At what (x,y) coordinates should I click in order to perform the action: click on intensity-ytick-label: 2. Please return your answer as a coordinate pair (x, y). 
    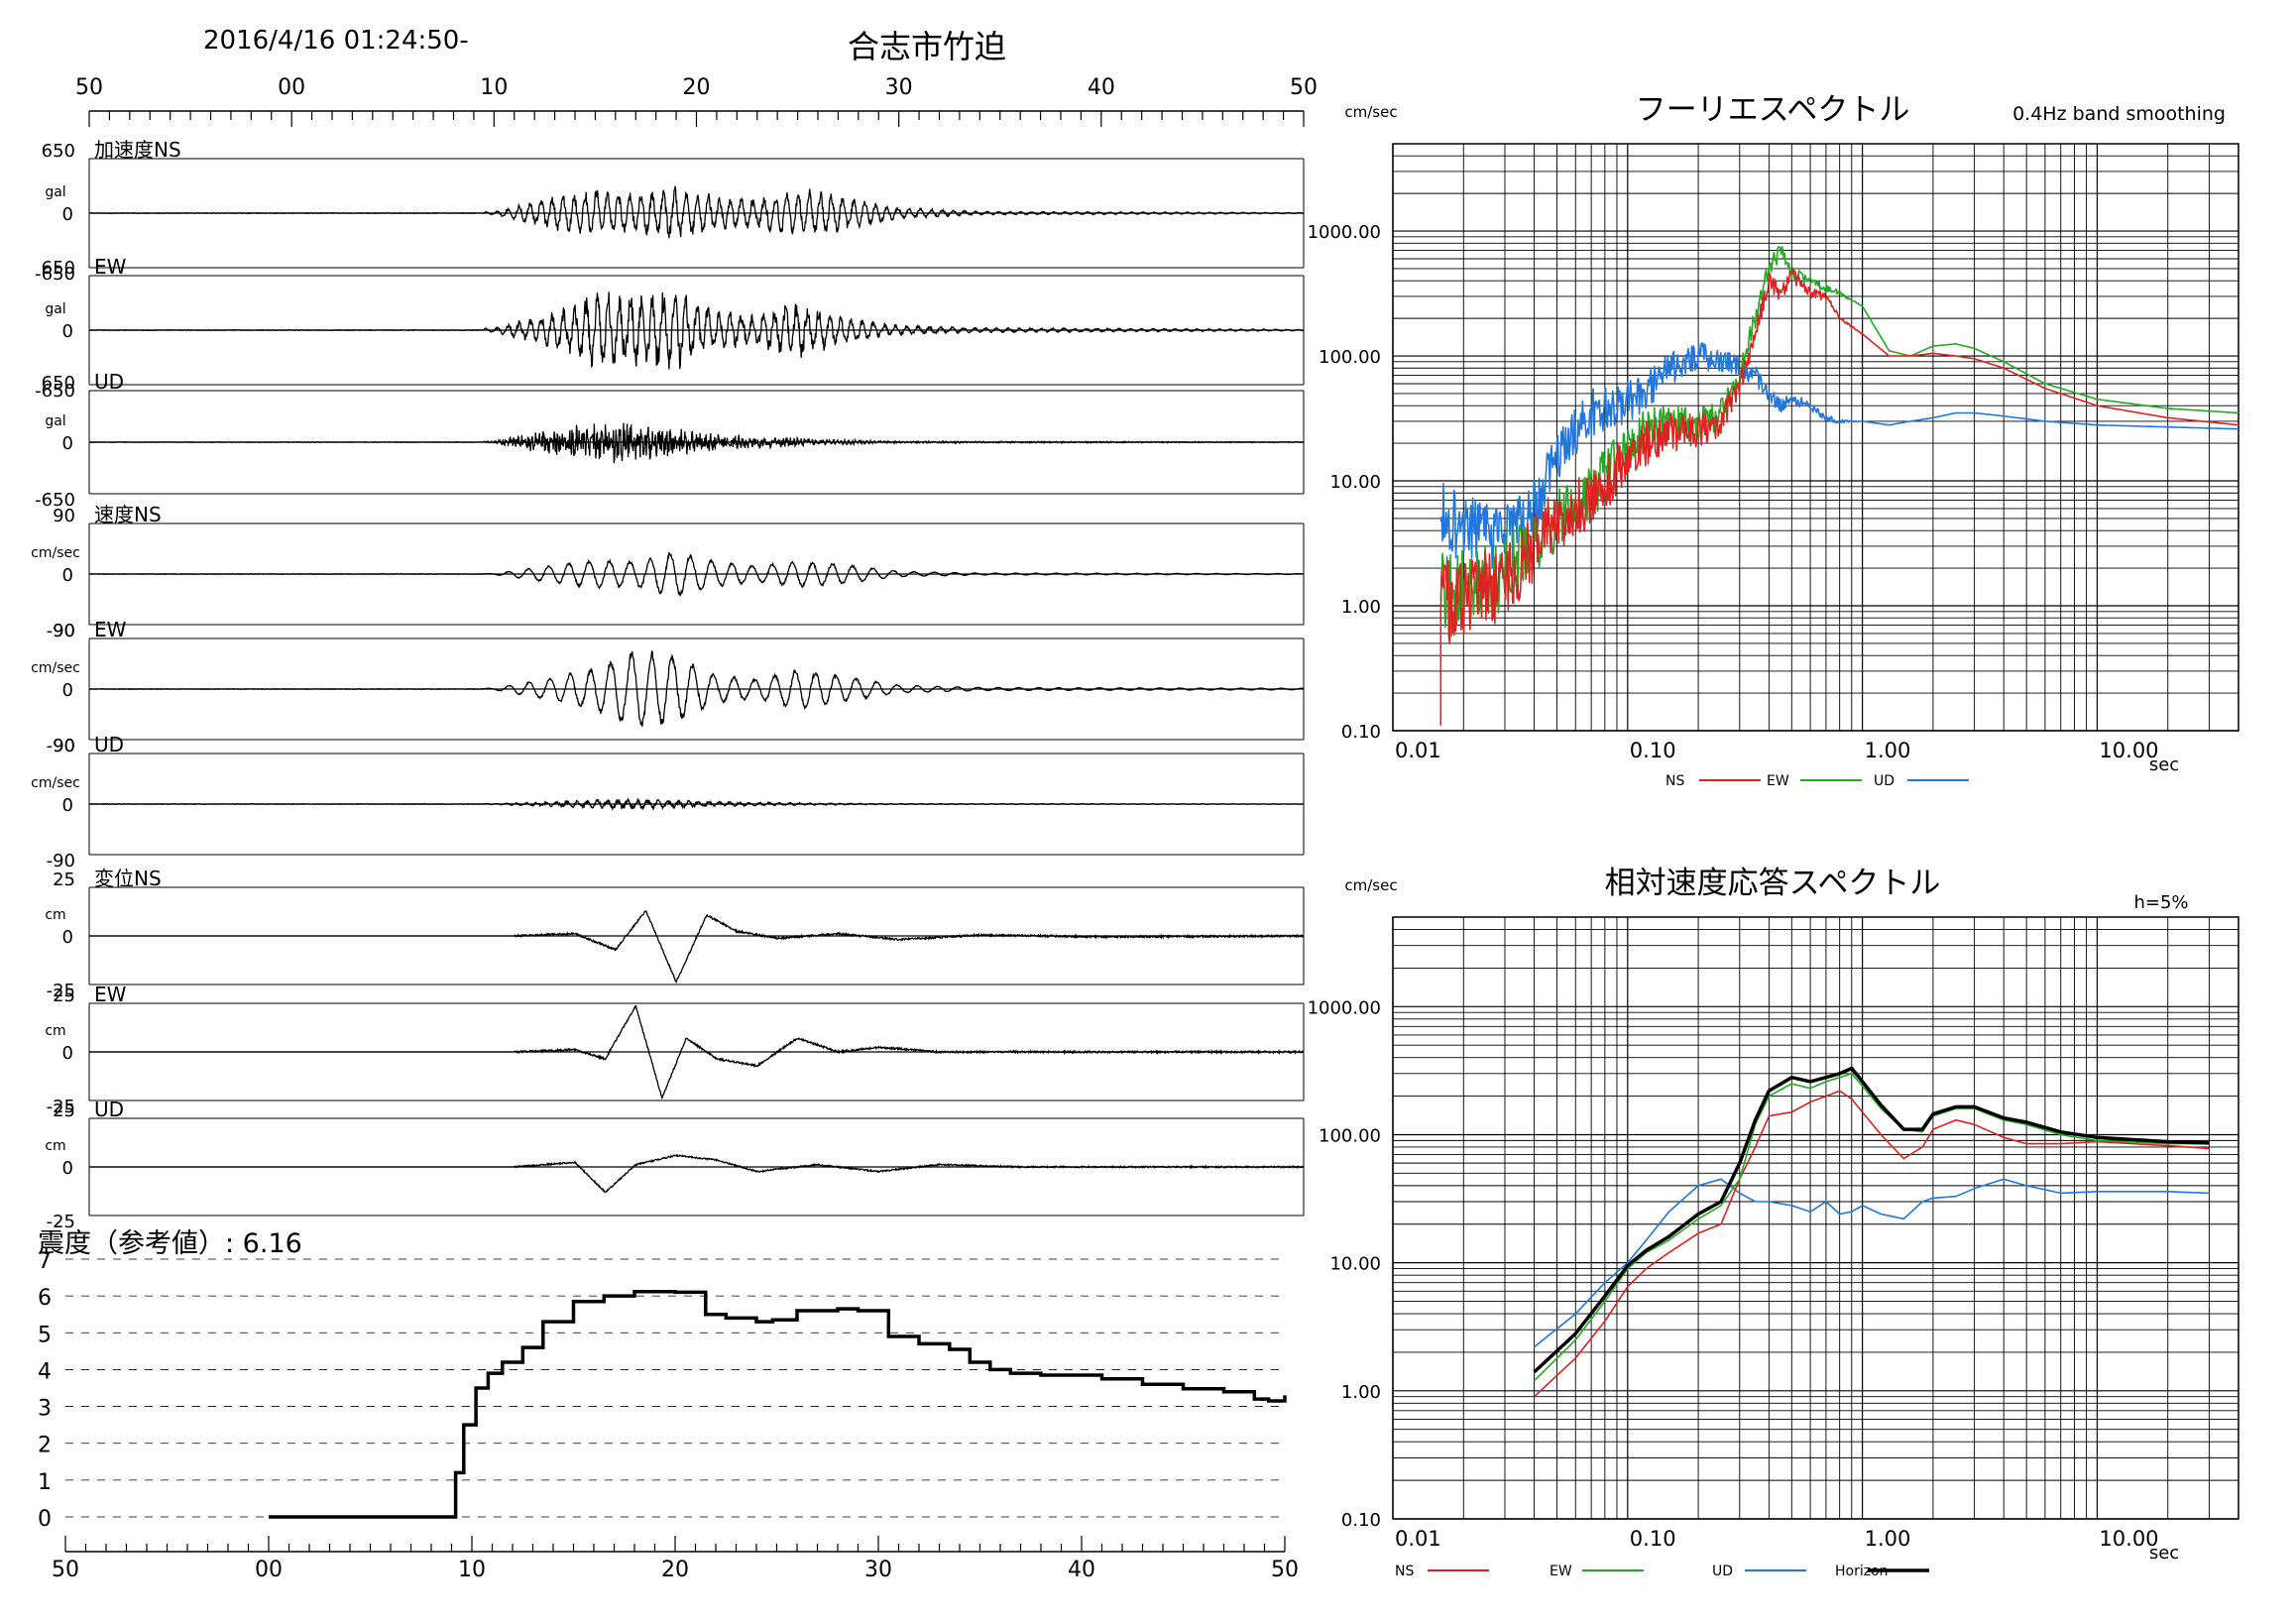
    Looking at the image, I should click on (45, 1446).